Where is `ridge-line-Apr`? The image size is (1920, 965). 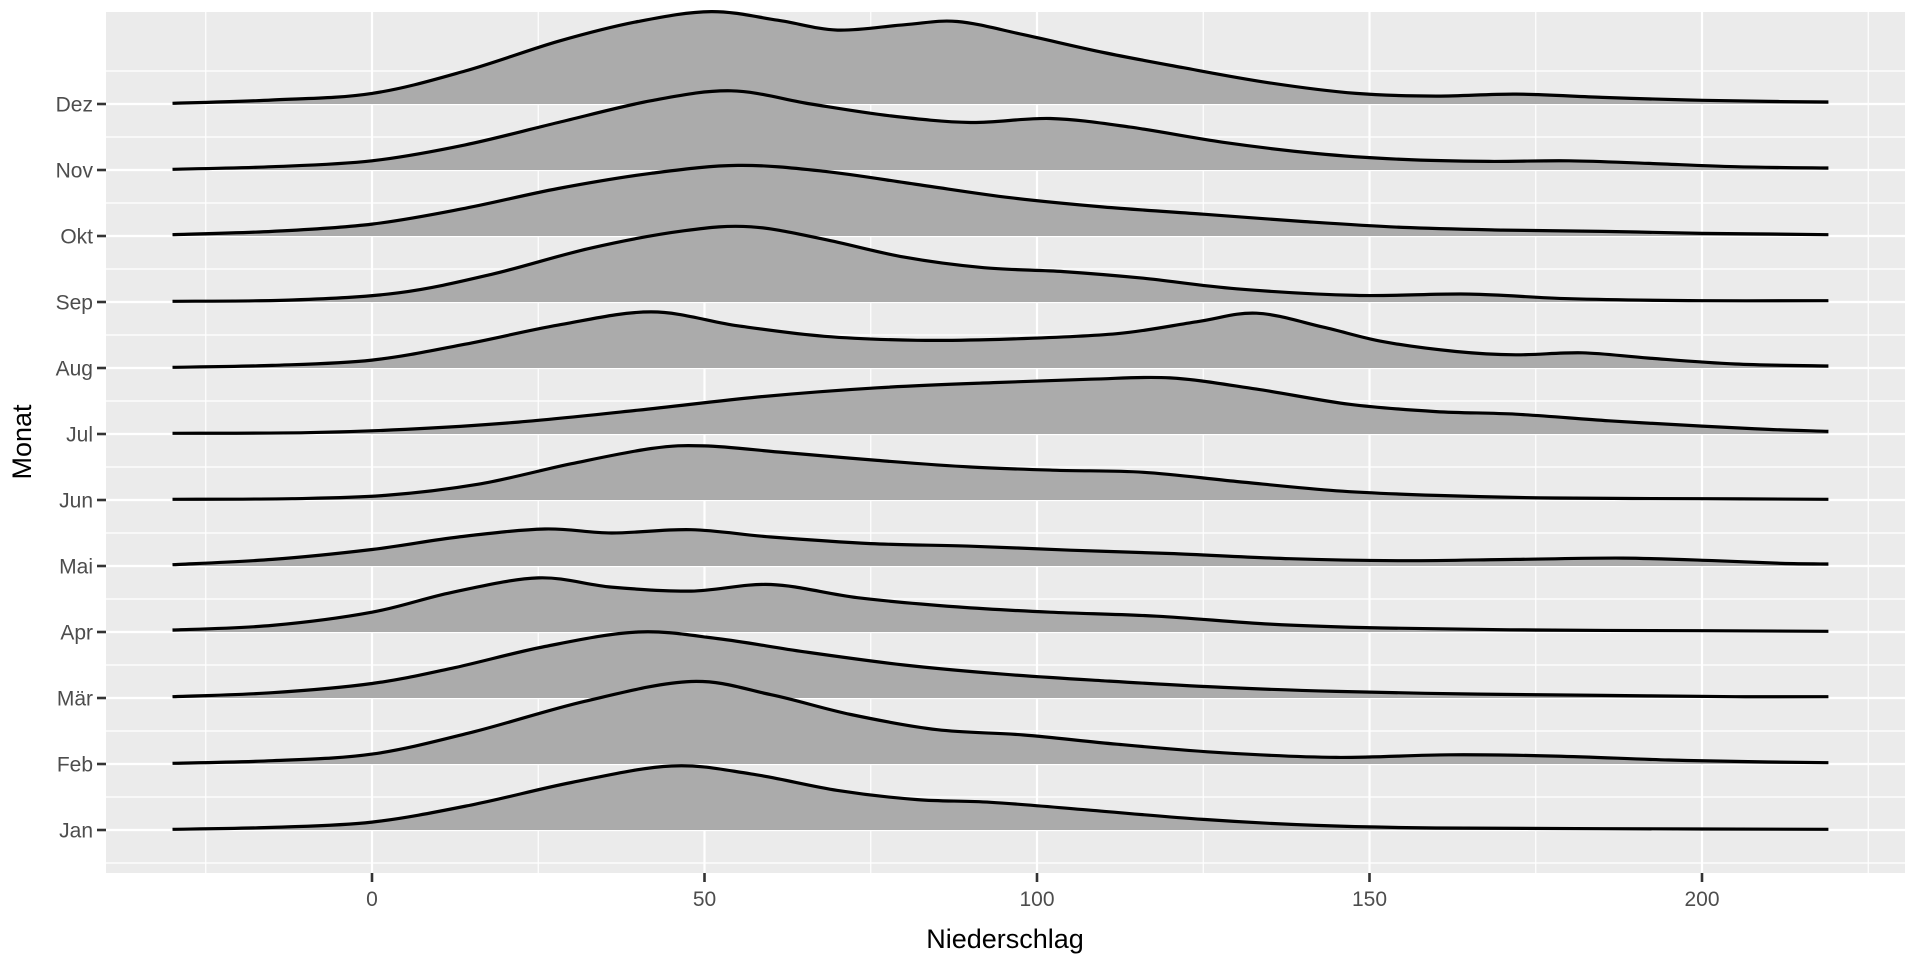 ridge-line-Apr is located at coordinates (1000, 604).